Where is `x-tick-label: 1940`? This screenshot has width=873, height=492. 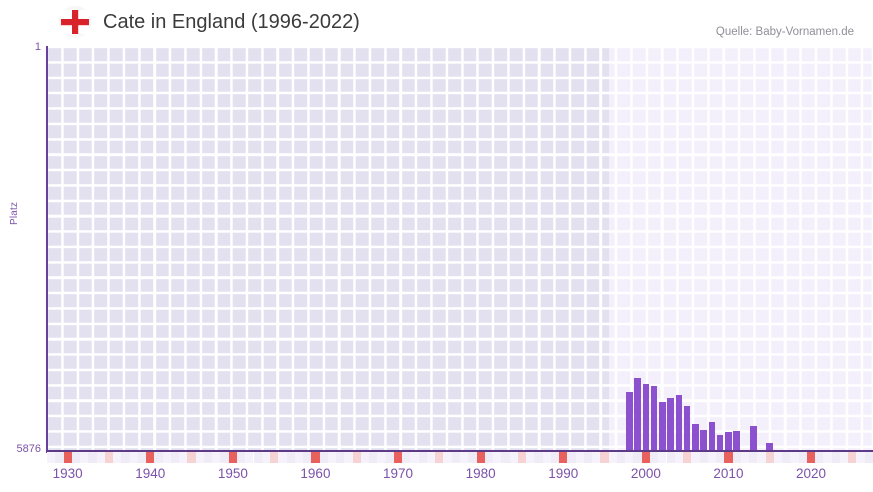
x-tick-label: 1940 is located at coordinates (150, 473).